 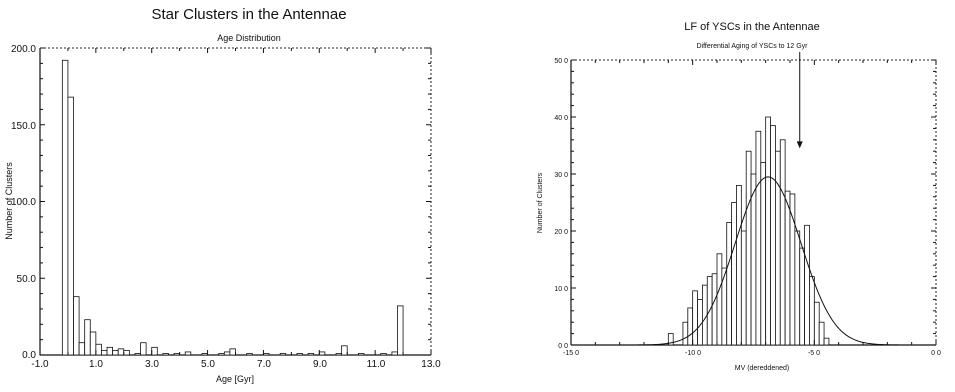 I want to click on arrow-head, so click(x=799, y=145).